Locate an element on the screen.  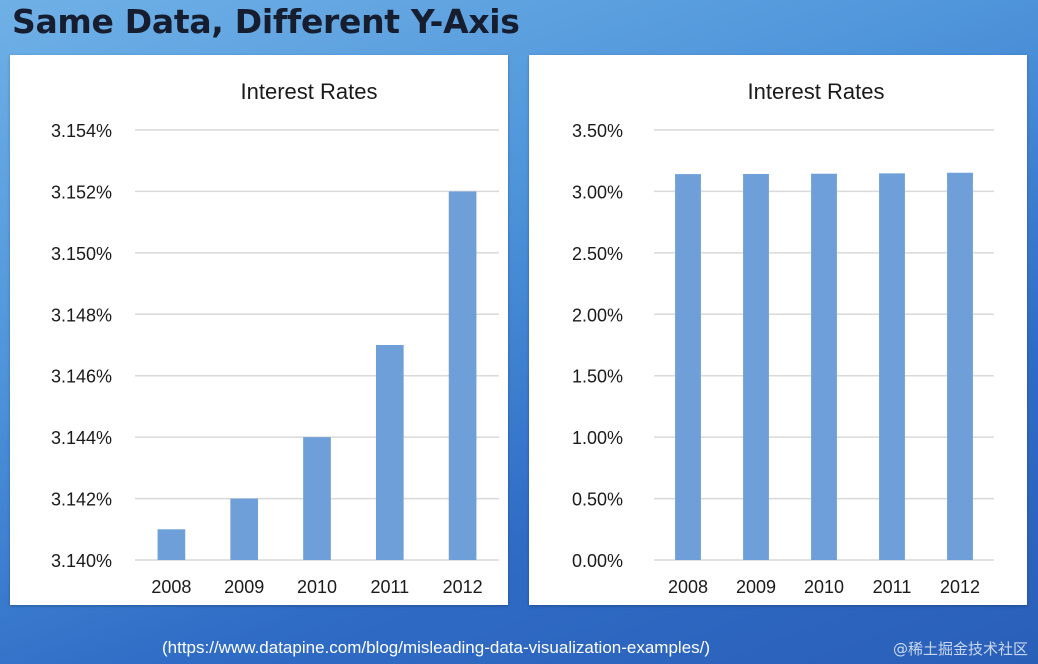
y-tick-label: 0.00% is located at coordinates (597, 561).